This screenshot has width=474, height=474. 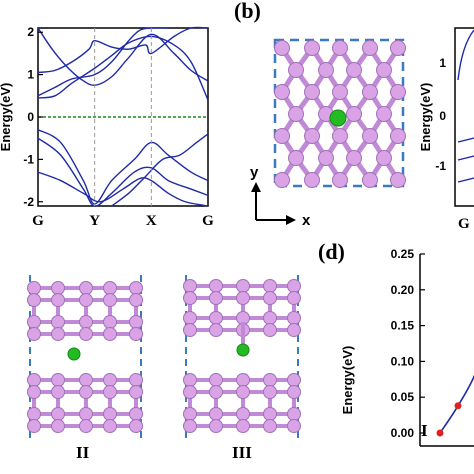 What do you see at coordinates (30, 75) in the screenshot?
I see `y-tick-label: 1` at bounding box center [30, 75].